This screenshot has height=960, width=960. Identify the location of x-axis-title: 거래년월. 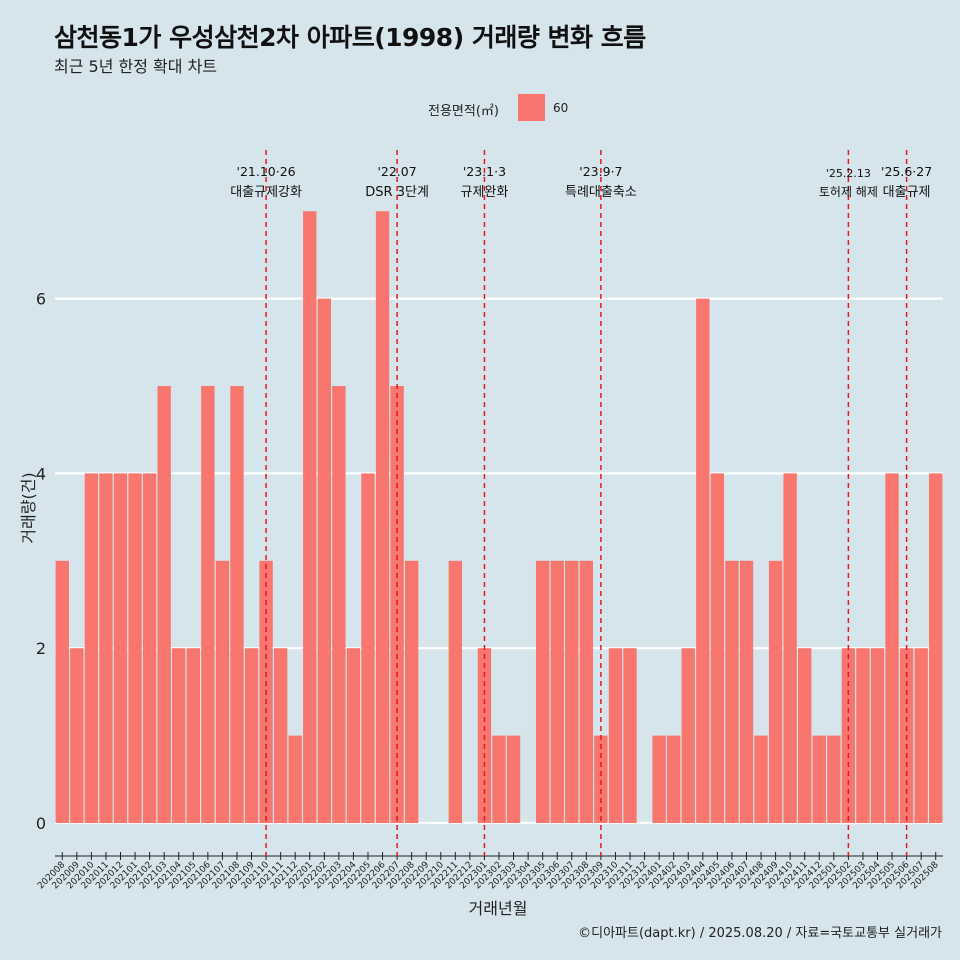
(498, 908).